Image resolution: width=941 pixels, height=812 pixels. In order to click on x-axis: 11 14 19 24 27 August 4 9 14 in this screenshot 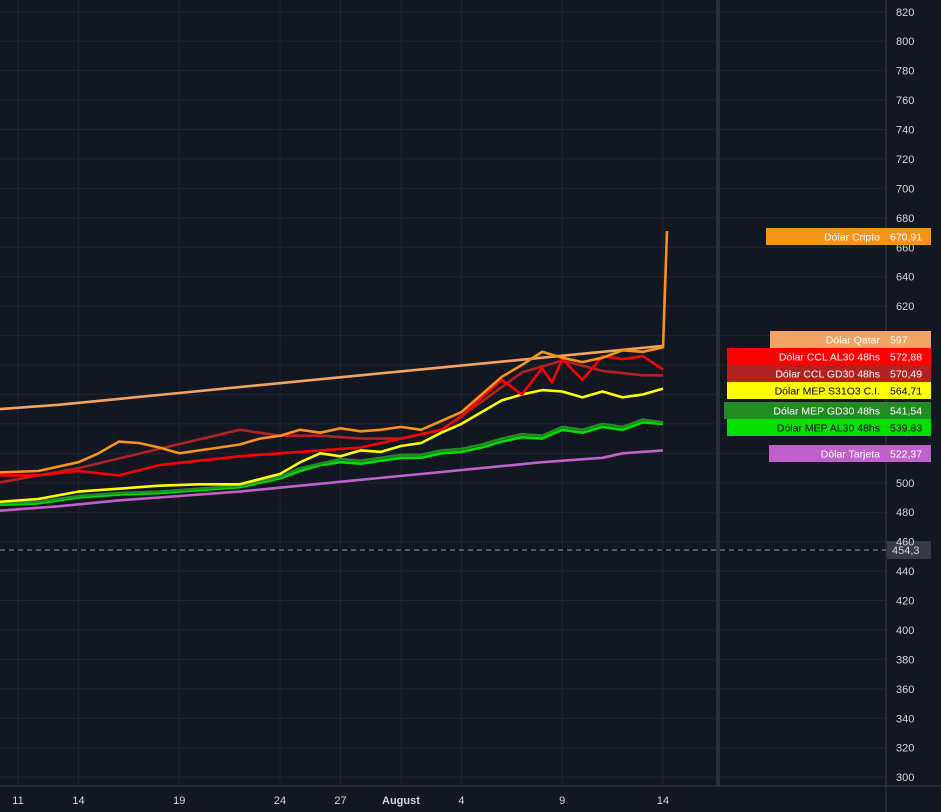, I will do `click(340, 801)`.